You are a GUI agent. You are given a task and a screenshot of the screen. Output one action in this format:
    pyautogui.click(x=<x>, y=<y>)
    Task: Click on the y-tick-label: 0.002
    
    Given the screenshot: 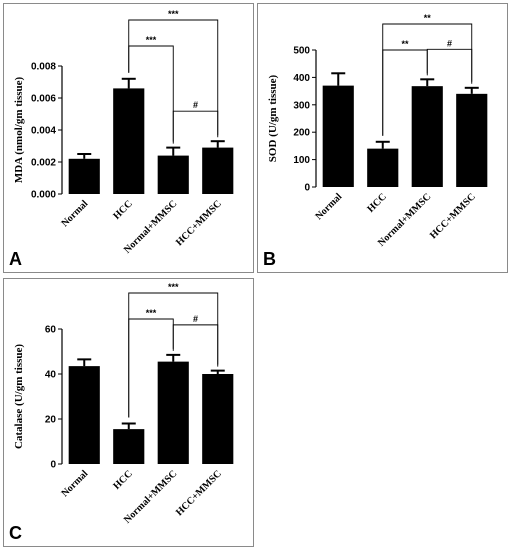 What is the action you would take?
    pyautogui.click(x=43, y=163)
    